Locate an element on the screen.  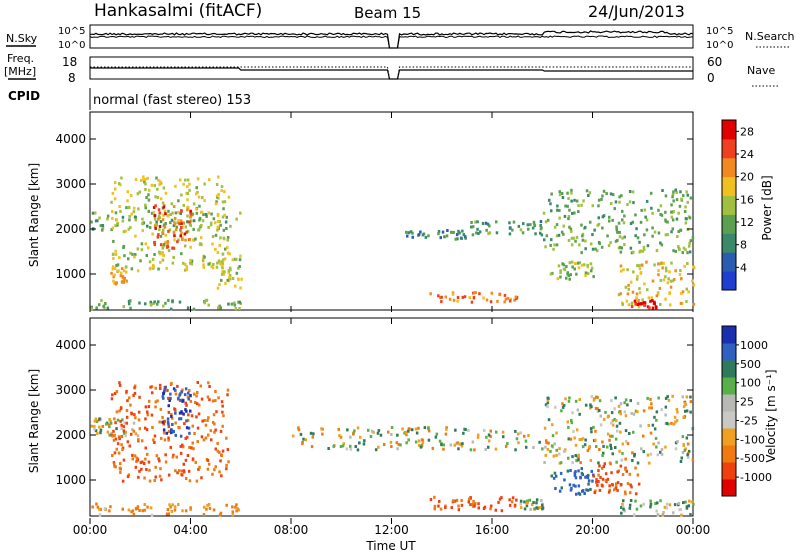
x-tick-label: 04:00 is located at coordinates (190, 530).